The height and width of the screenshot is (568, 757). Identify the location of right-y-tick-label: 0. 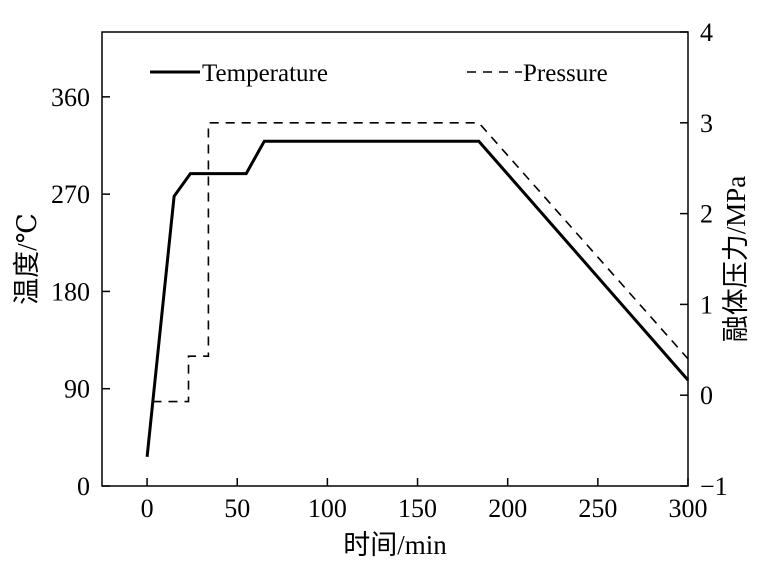
(706, 395).